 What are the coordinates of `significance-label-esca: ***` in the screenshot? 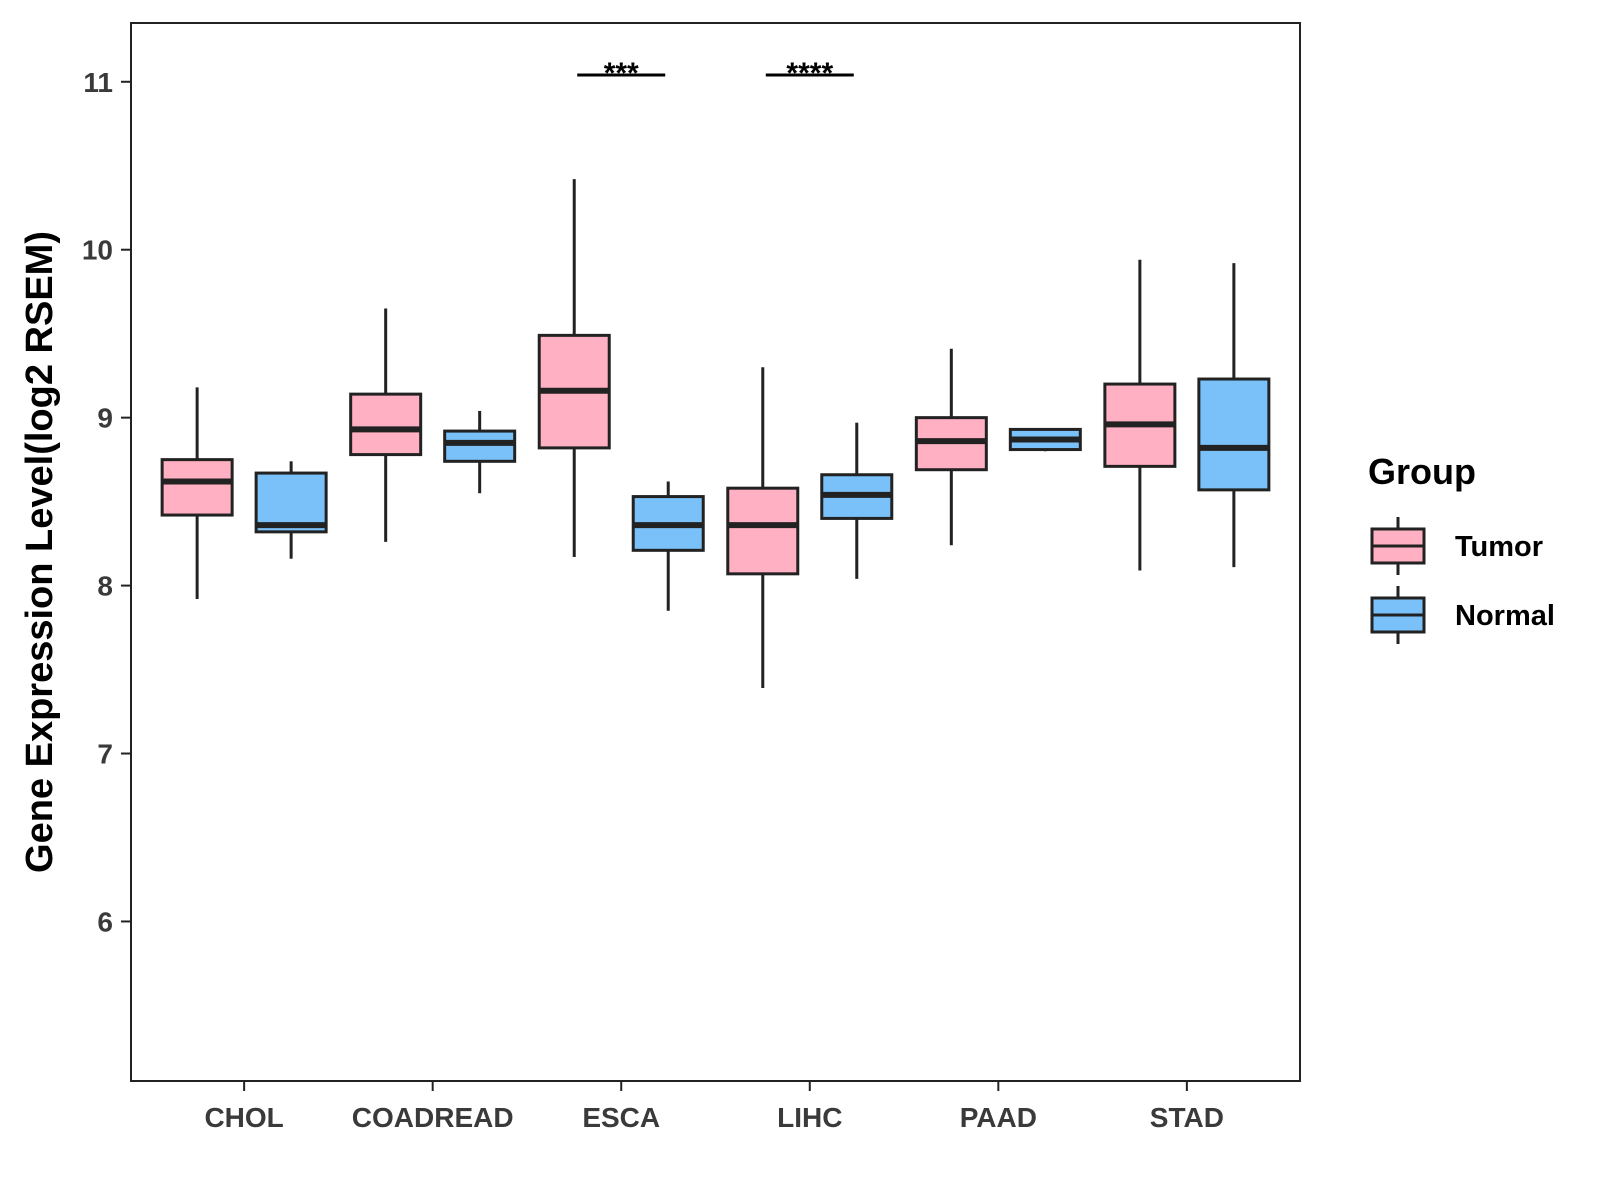 It's located at (621, 73).